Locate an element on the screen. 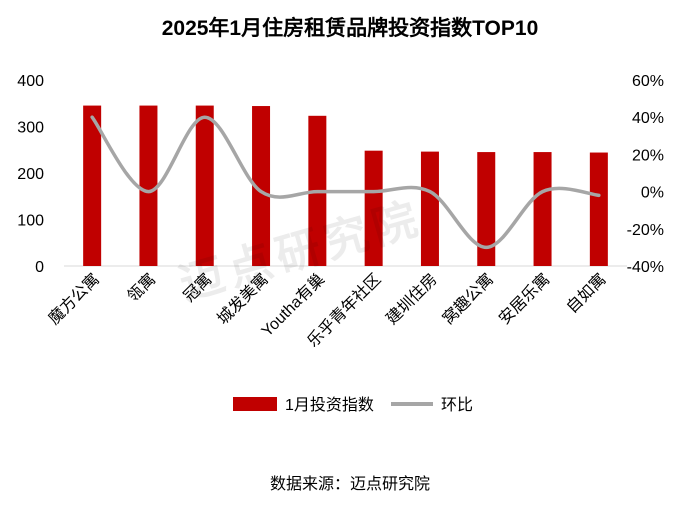 Image resolution: width=700 pixels, height=506 pixels. x-tick-label: 安居乐寓 is located at coordinates (524, 299).